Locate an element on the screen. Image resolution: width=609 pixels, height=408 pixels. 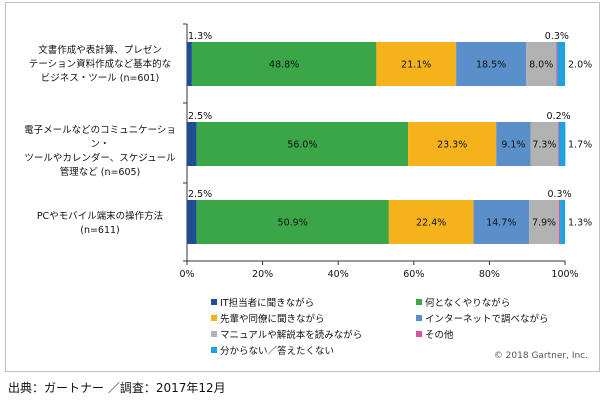
category-label-2-line-1: 電子メールなどのコミュニケーション・ is located at coordinates (100, 137).